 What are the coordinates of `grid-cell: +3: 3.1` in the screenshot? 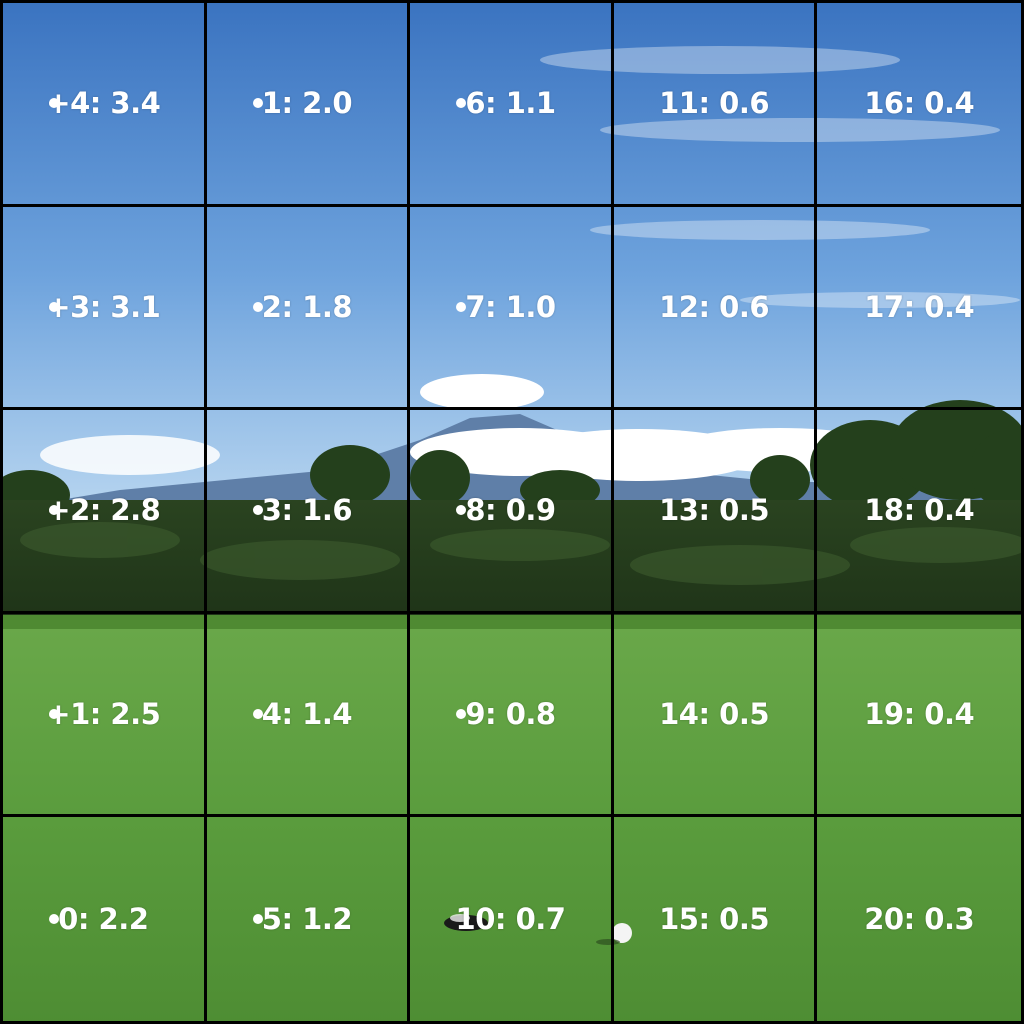 It's located at (105, 308).